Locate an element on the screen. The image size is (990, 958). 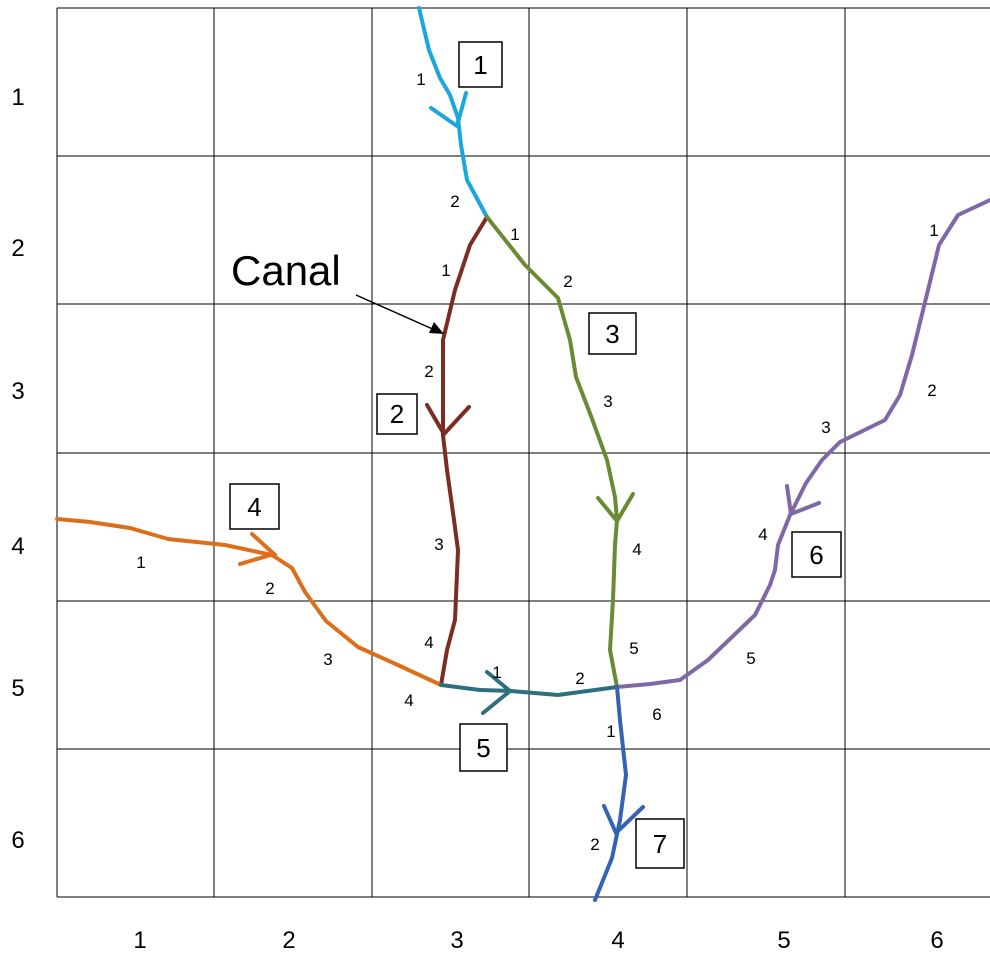
stream-box-6: 6 is located at coordinates (816, 554).